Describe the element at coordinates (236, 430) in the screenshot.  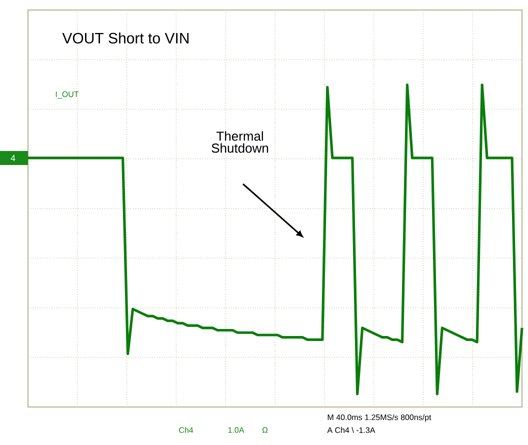
I see `text: 1.0A` at that location.